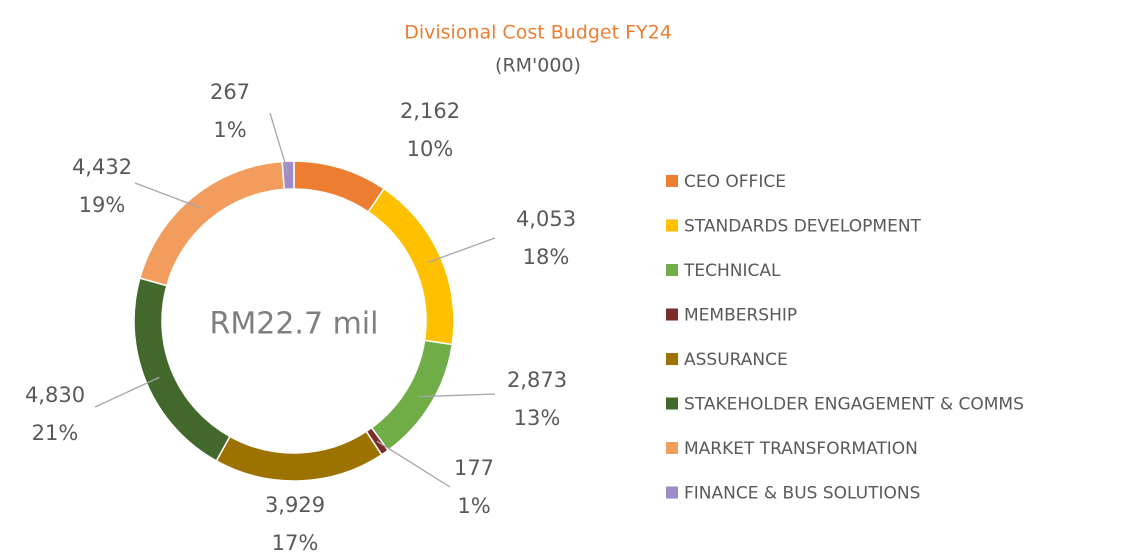  I want to click on data-label: 4,053, so click(546, 219).